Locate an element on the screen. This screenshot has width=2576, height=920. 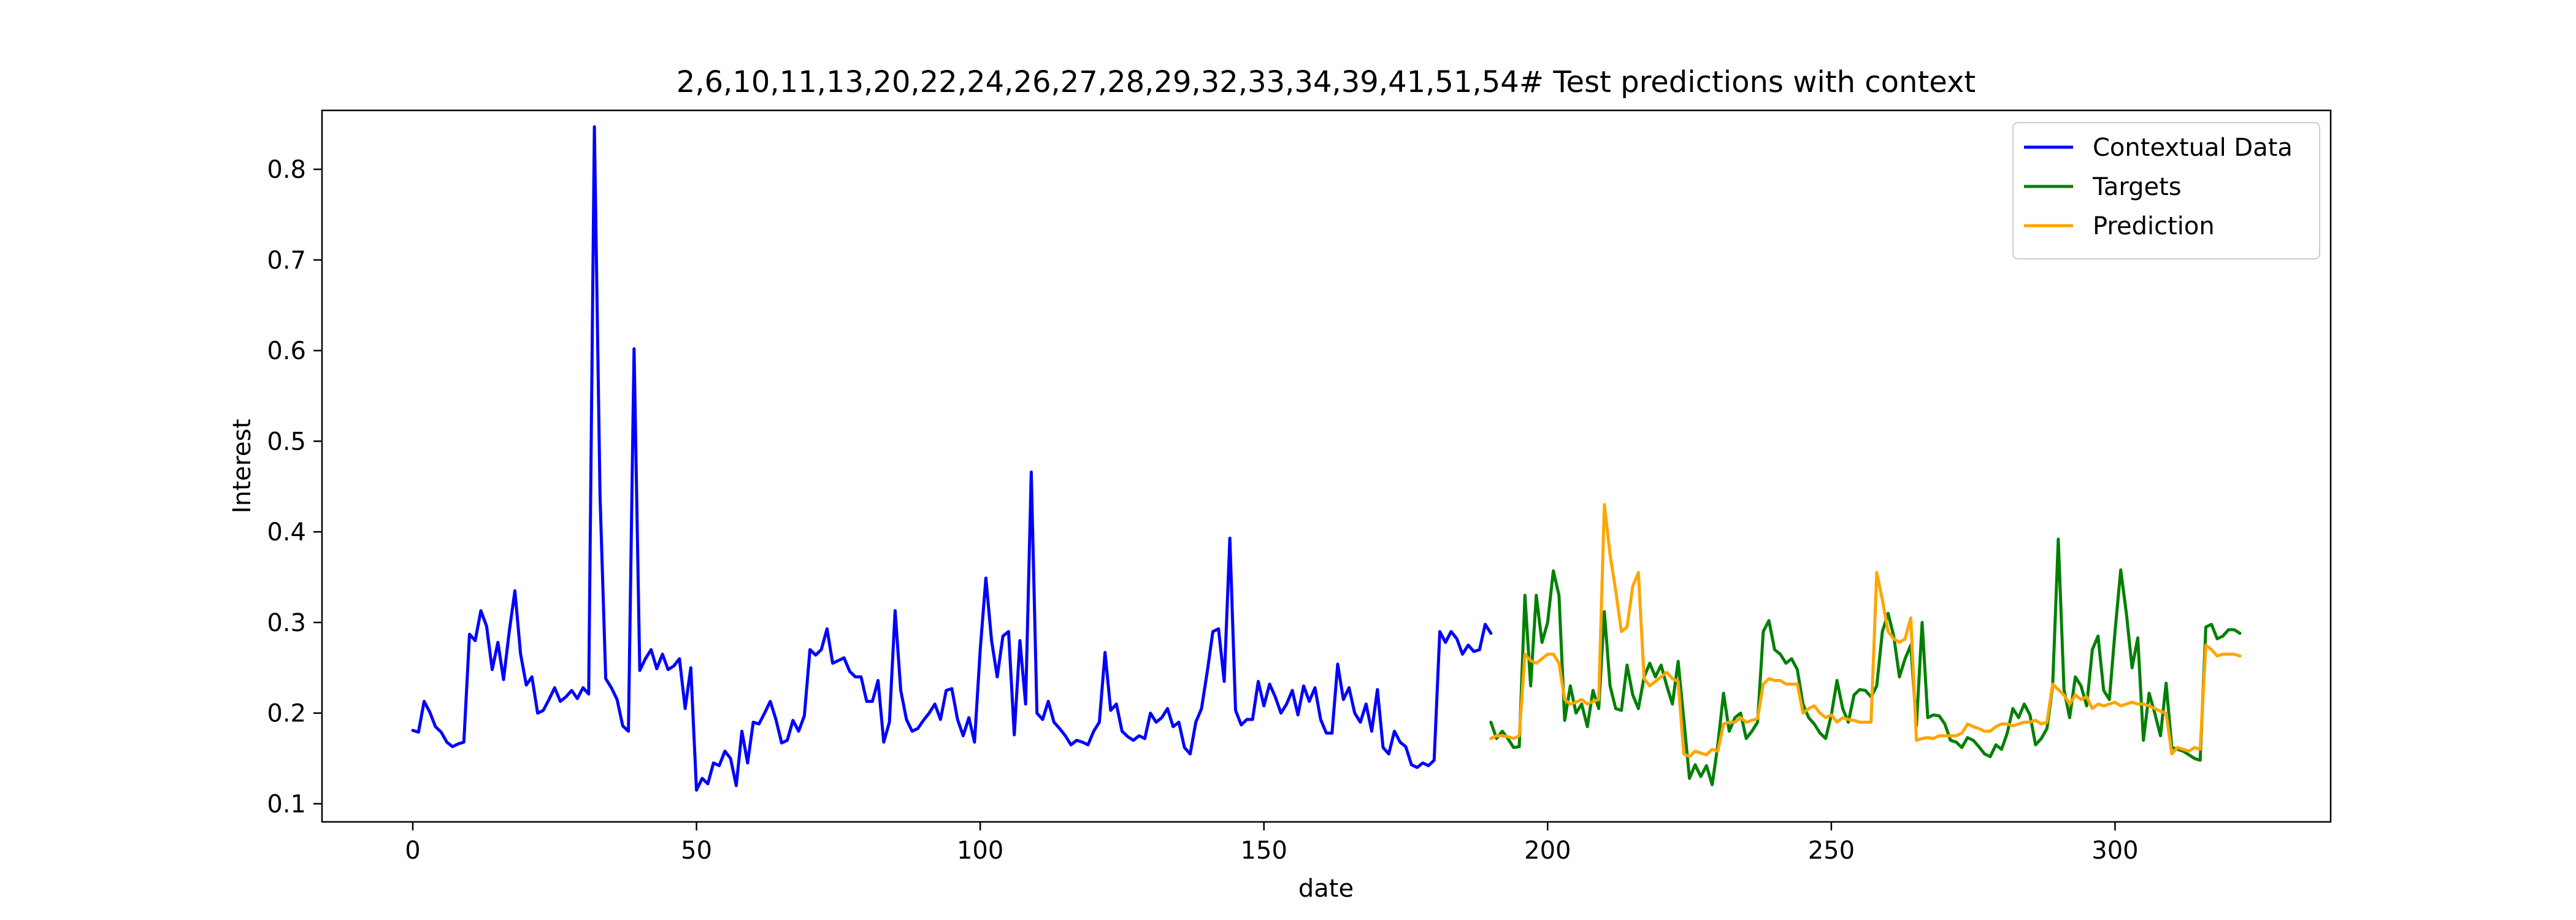
y-tick-label: 0.8 is located at coordinates (286, 170).